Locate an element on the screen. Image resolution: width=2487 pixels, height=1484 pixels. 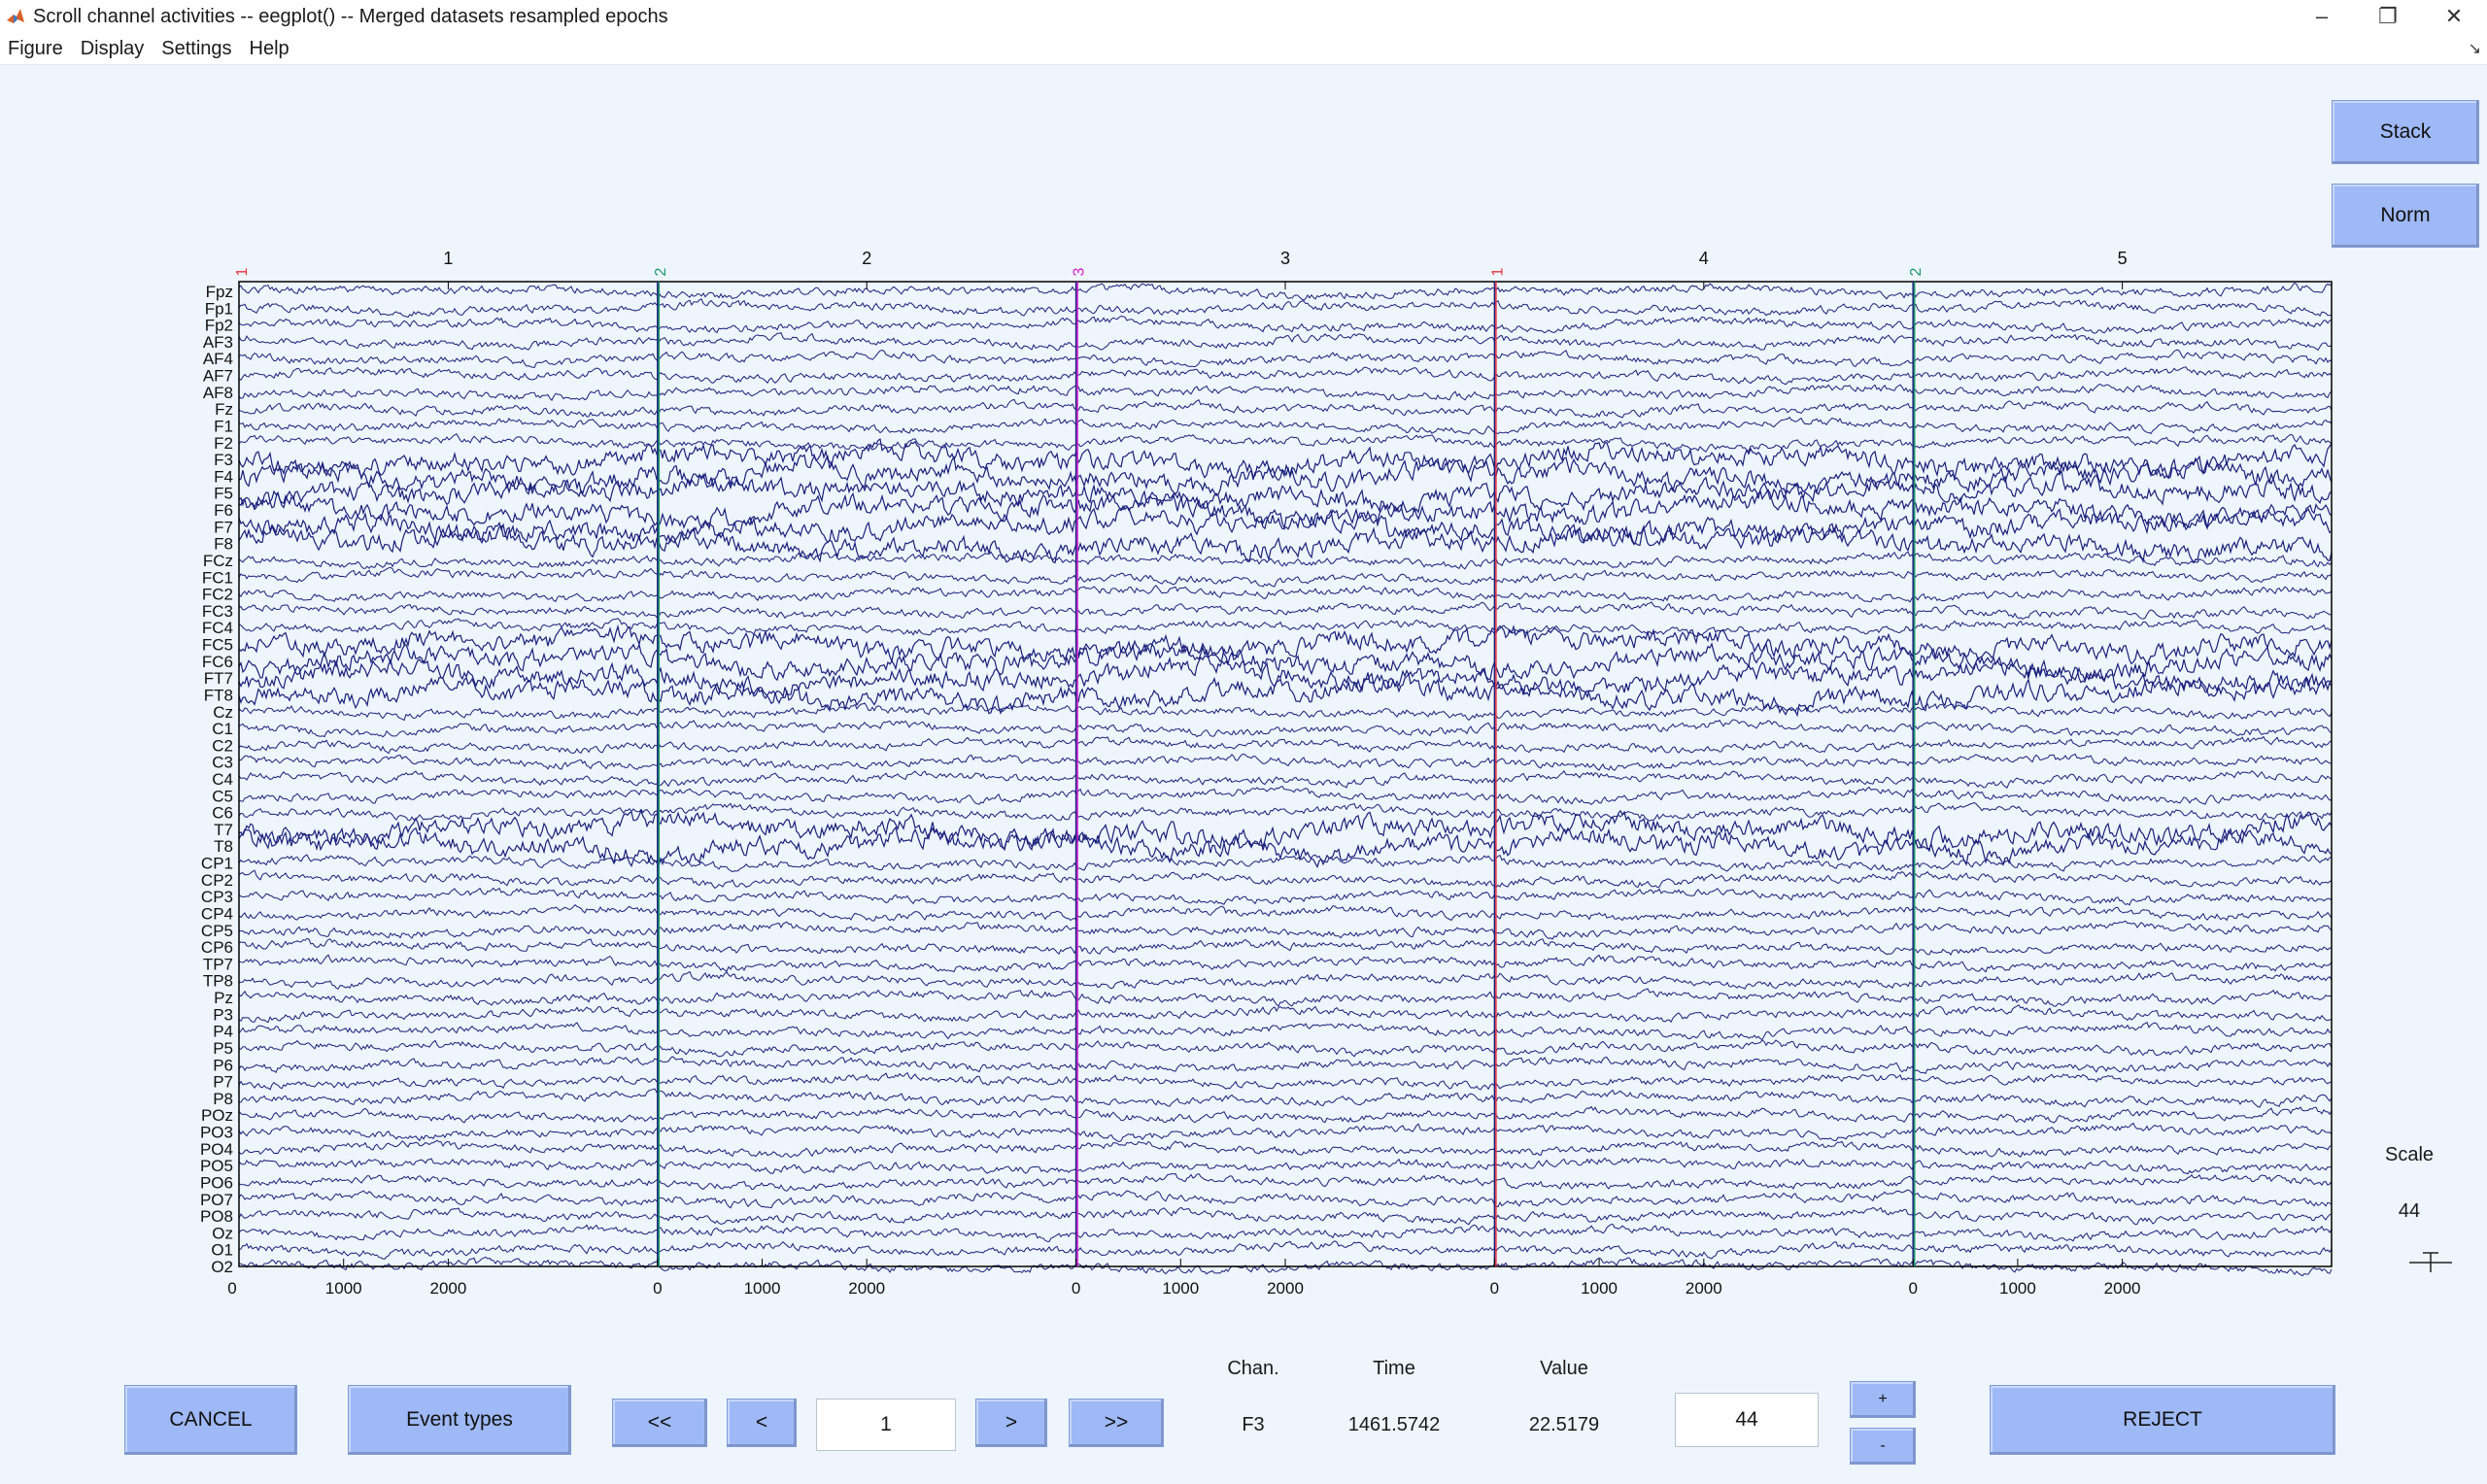
channel-label-fcz: FCz is located at coordinates (218, 561).